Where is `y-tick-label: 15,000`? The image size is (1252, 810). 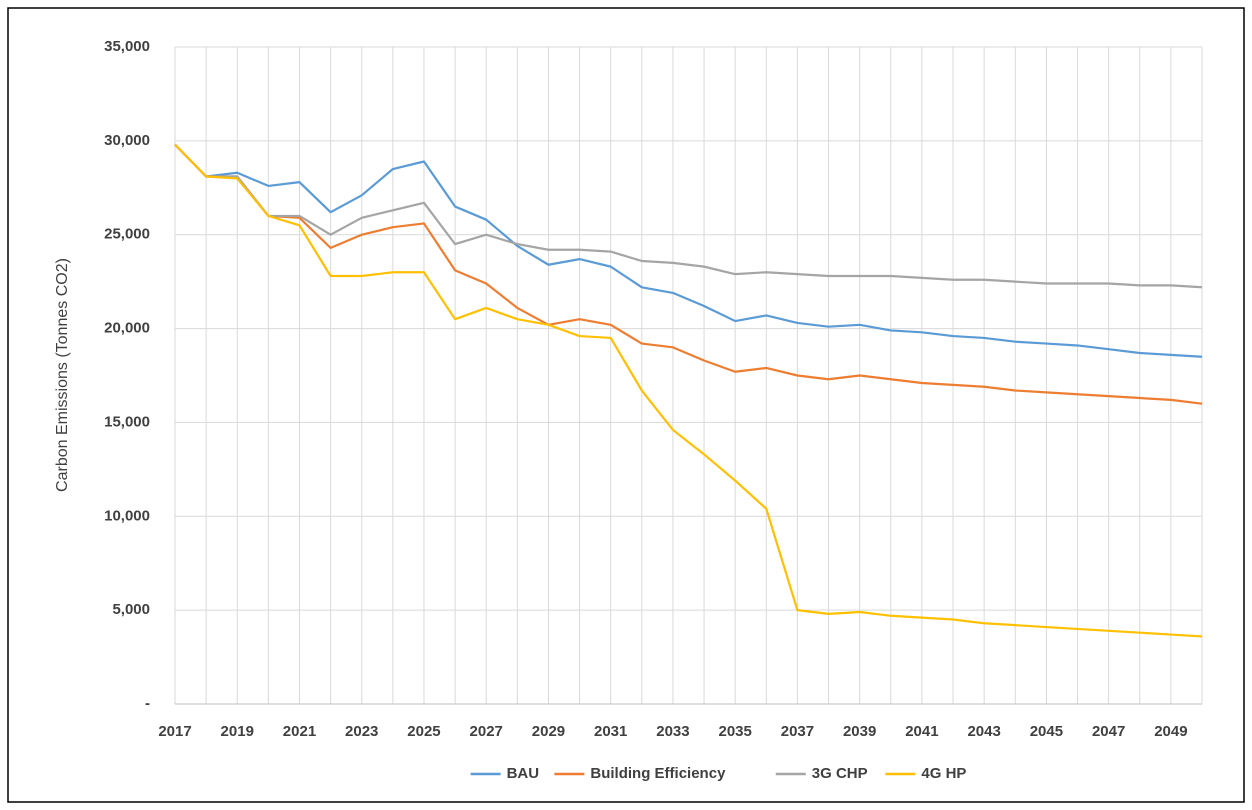
y-tick-label: 15,000 is located at coordinates (127, 421).